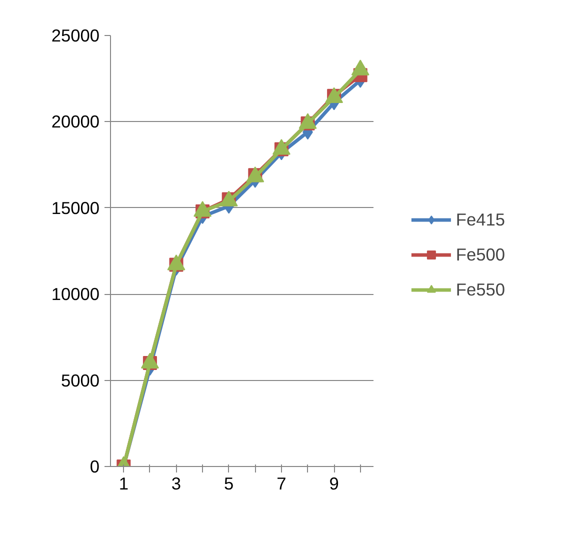 The width and height of the screenshot is (585, 551). I want to click on x-tick-label: 9, so click(334, 484).